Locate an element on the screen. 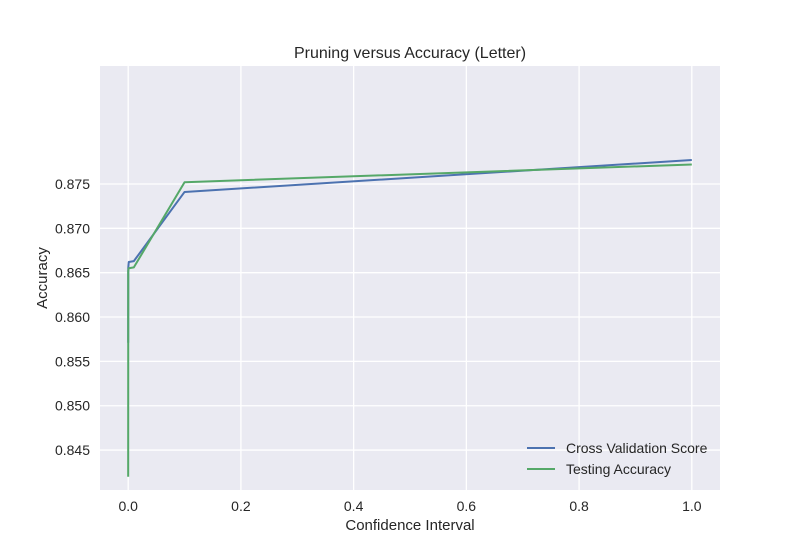 Image resolution: width=800 pixels, height=555 pixels. x-tick-label: 0.4 is located at coordinates (354, 506).